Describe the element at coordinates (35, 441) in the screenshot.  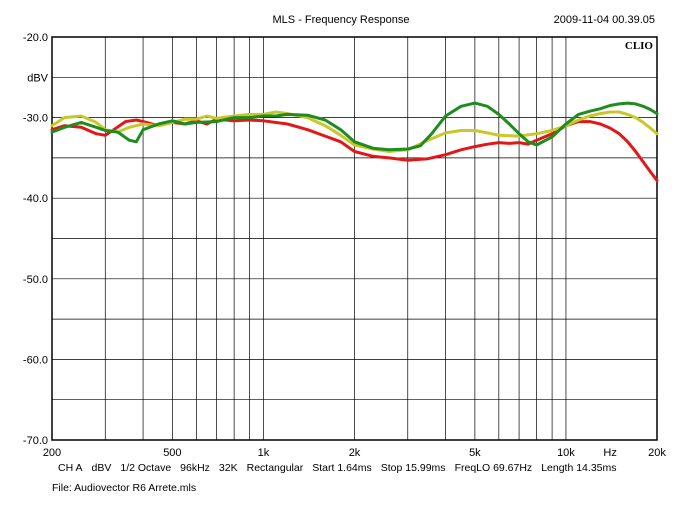
I see `y-tick-label: -70.0` at that location.